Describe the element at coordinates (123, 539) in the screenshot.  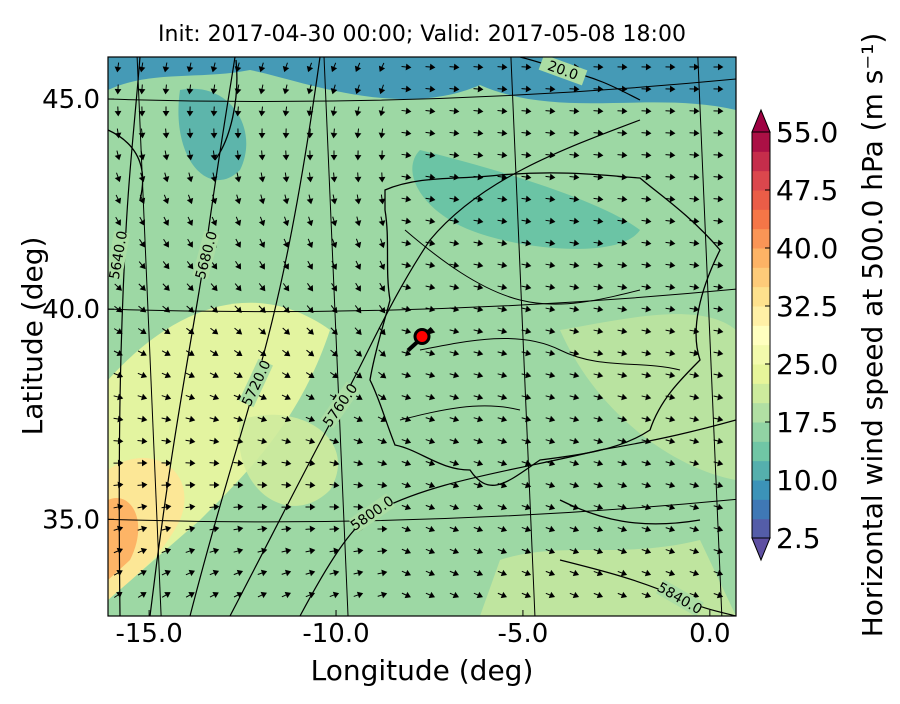
I see `wind-region` at that location.